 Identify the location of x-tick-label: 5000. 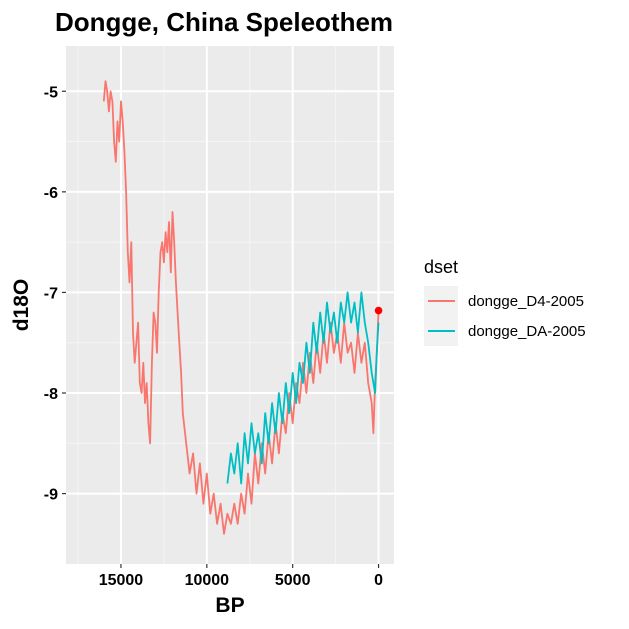
(293, 580).